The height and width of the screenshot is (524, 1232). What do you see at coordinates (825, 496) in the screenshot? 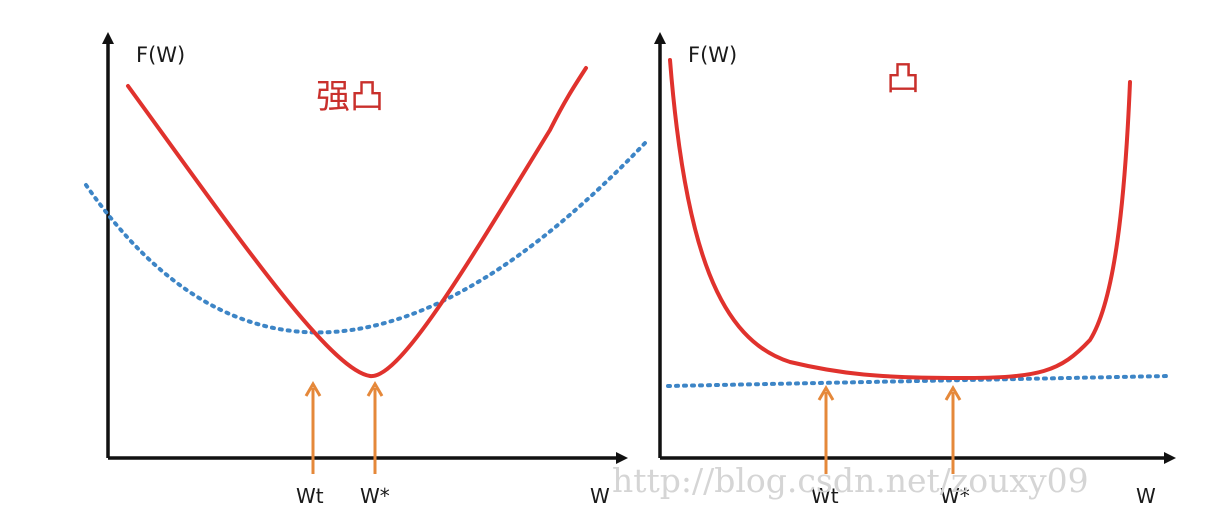
I see `right-wt-label: Wt` at bounding box center [825, 496].